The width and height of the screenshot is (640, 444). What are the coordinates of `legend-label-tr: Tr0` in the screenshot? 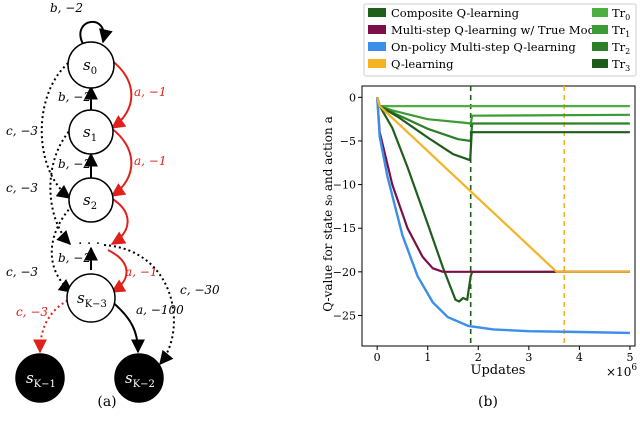 It's located at (621, 14).